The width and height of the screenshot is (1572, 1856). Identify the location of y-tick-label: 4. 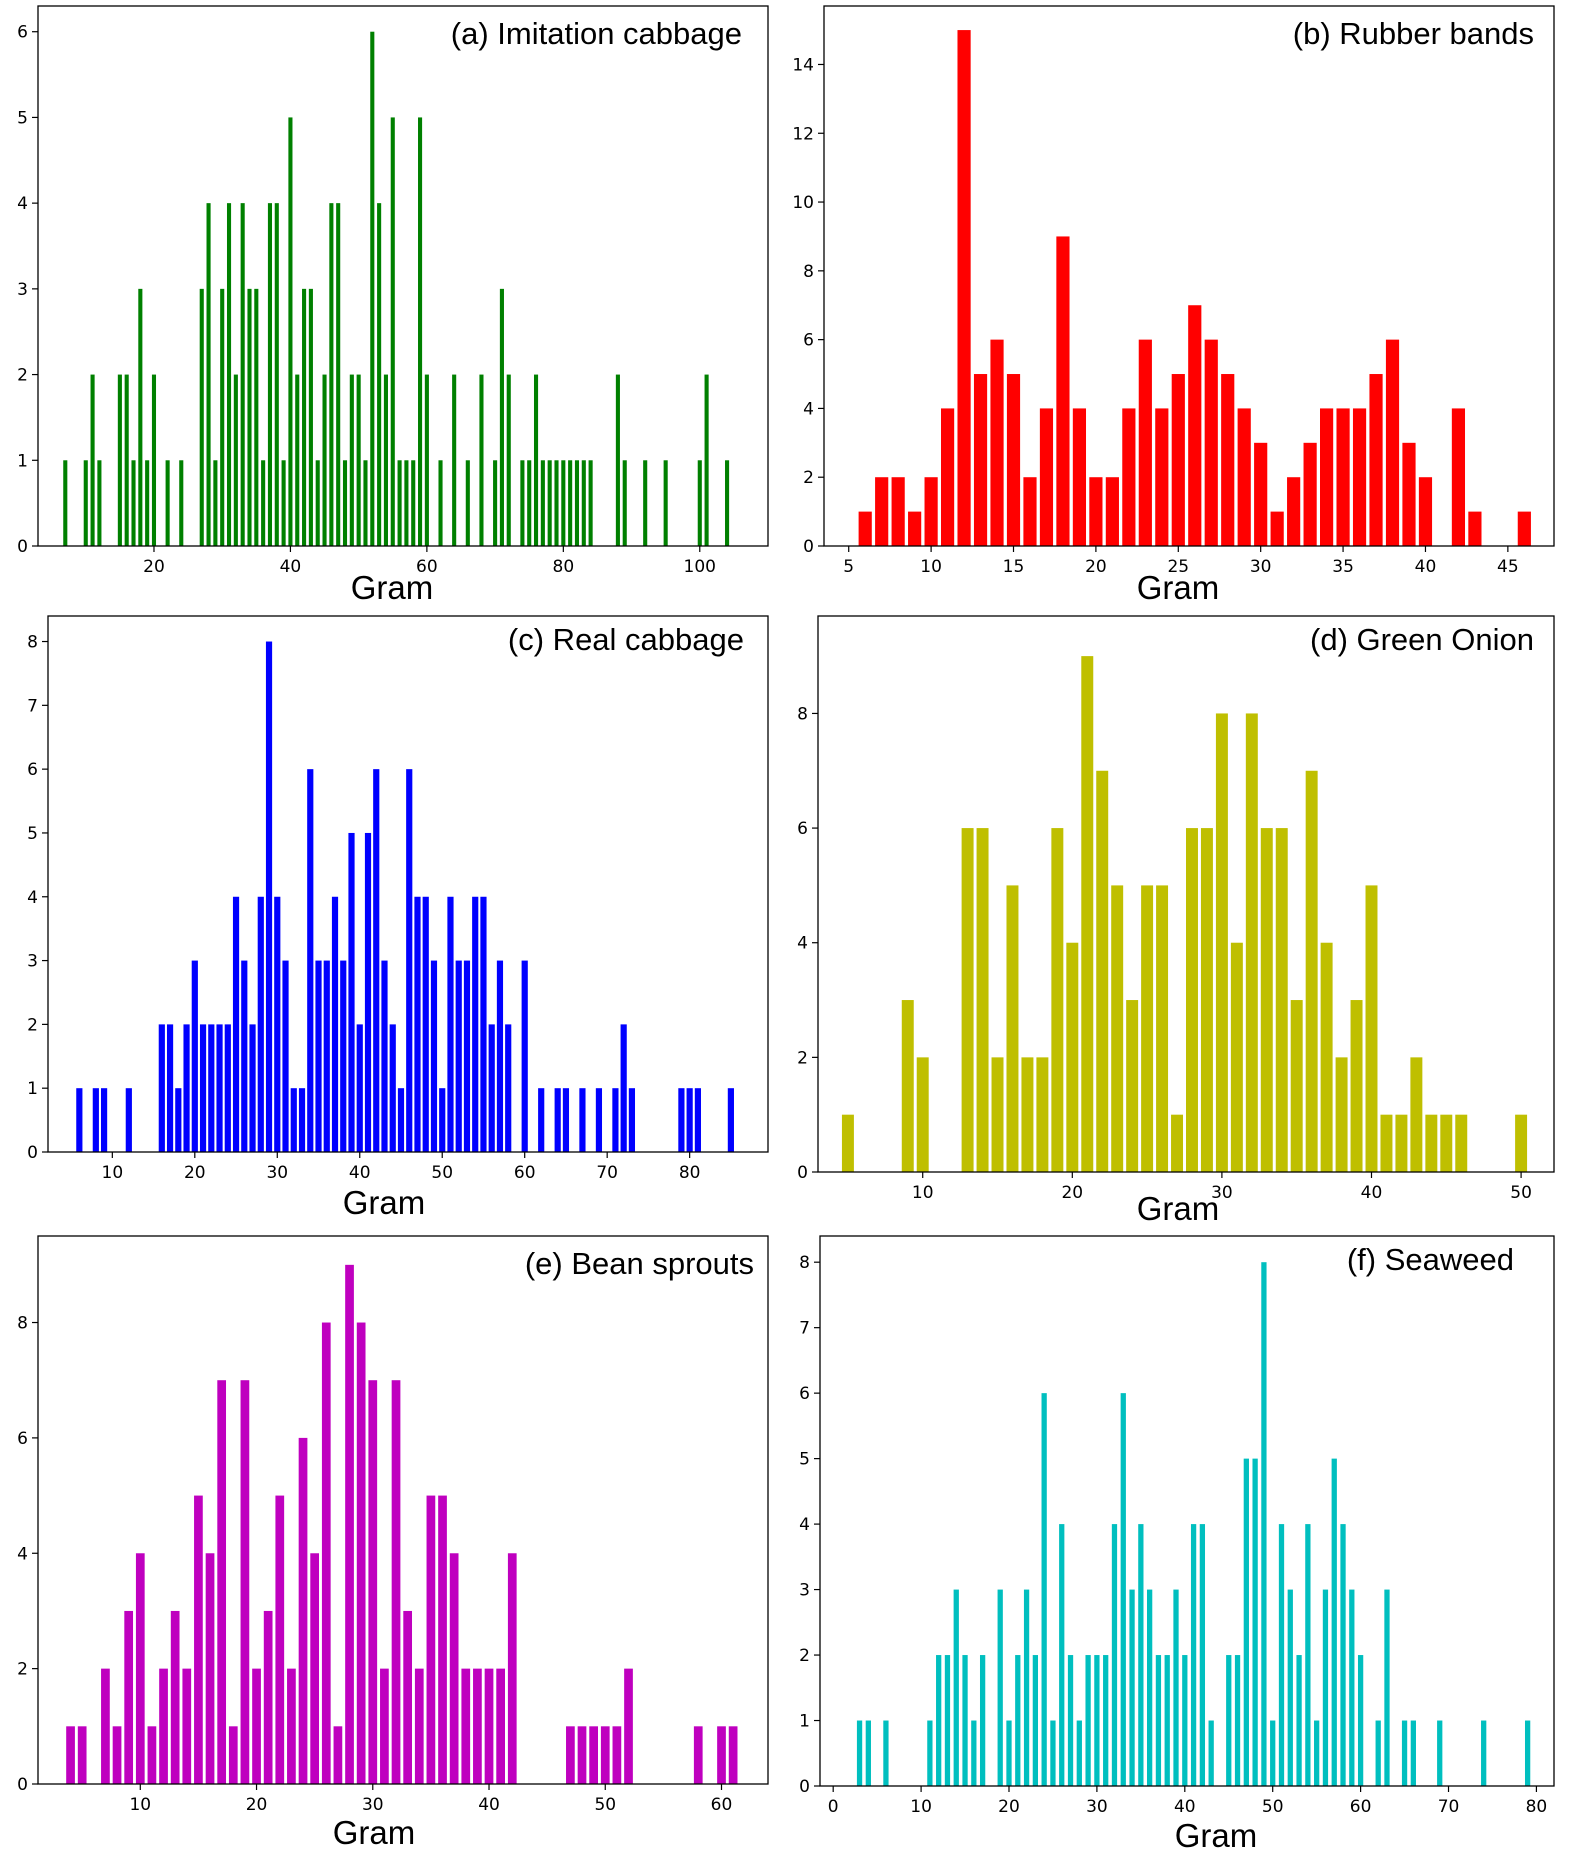
(802, 944).